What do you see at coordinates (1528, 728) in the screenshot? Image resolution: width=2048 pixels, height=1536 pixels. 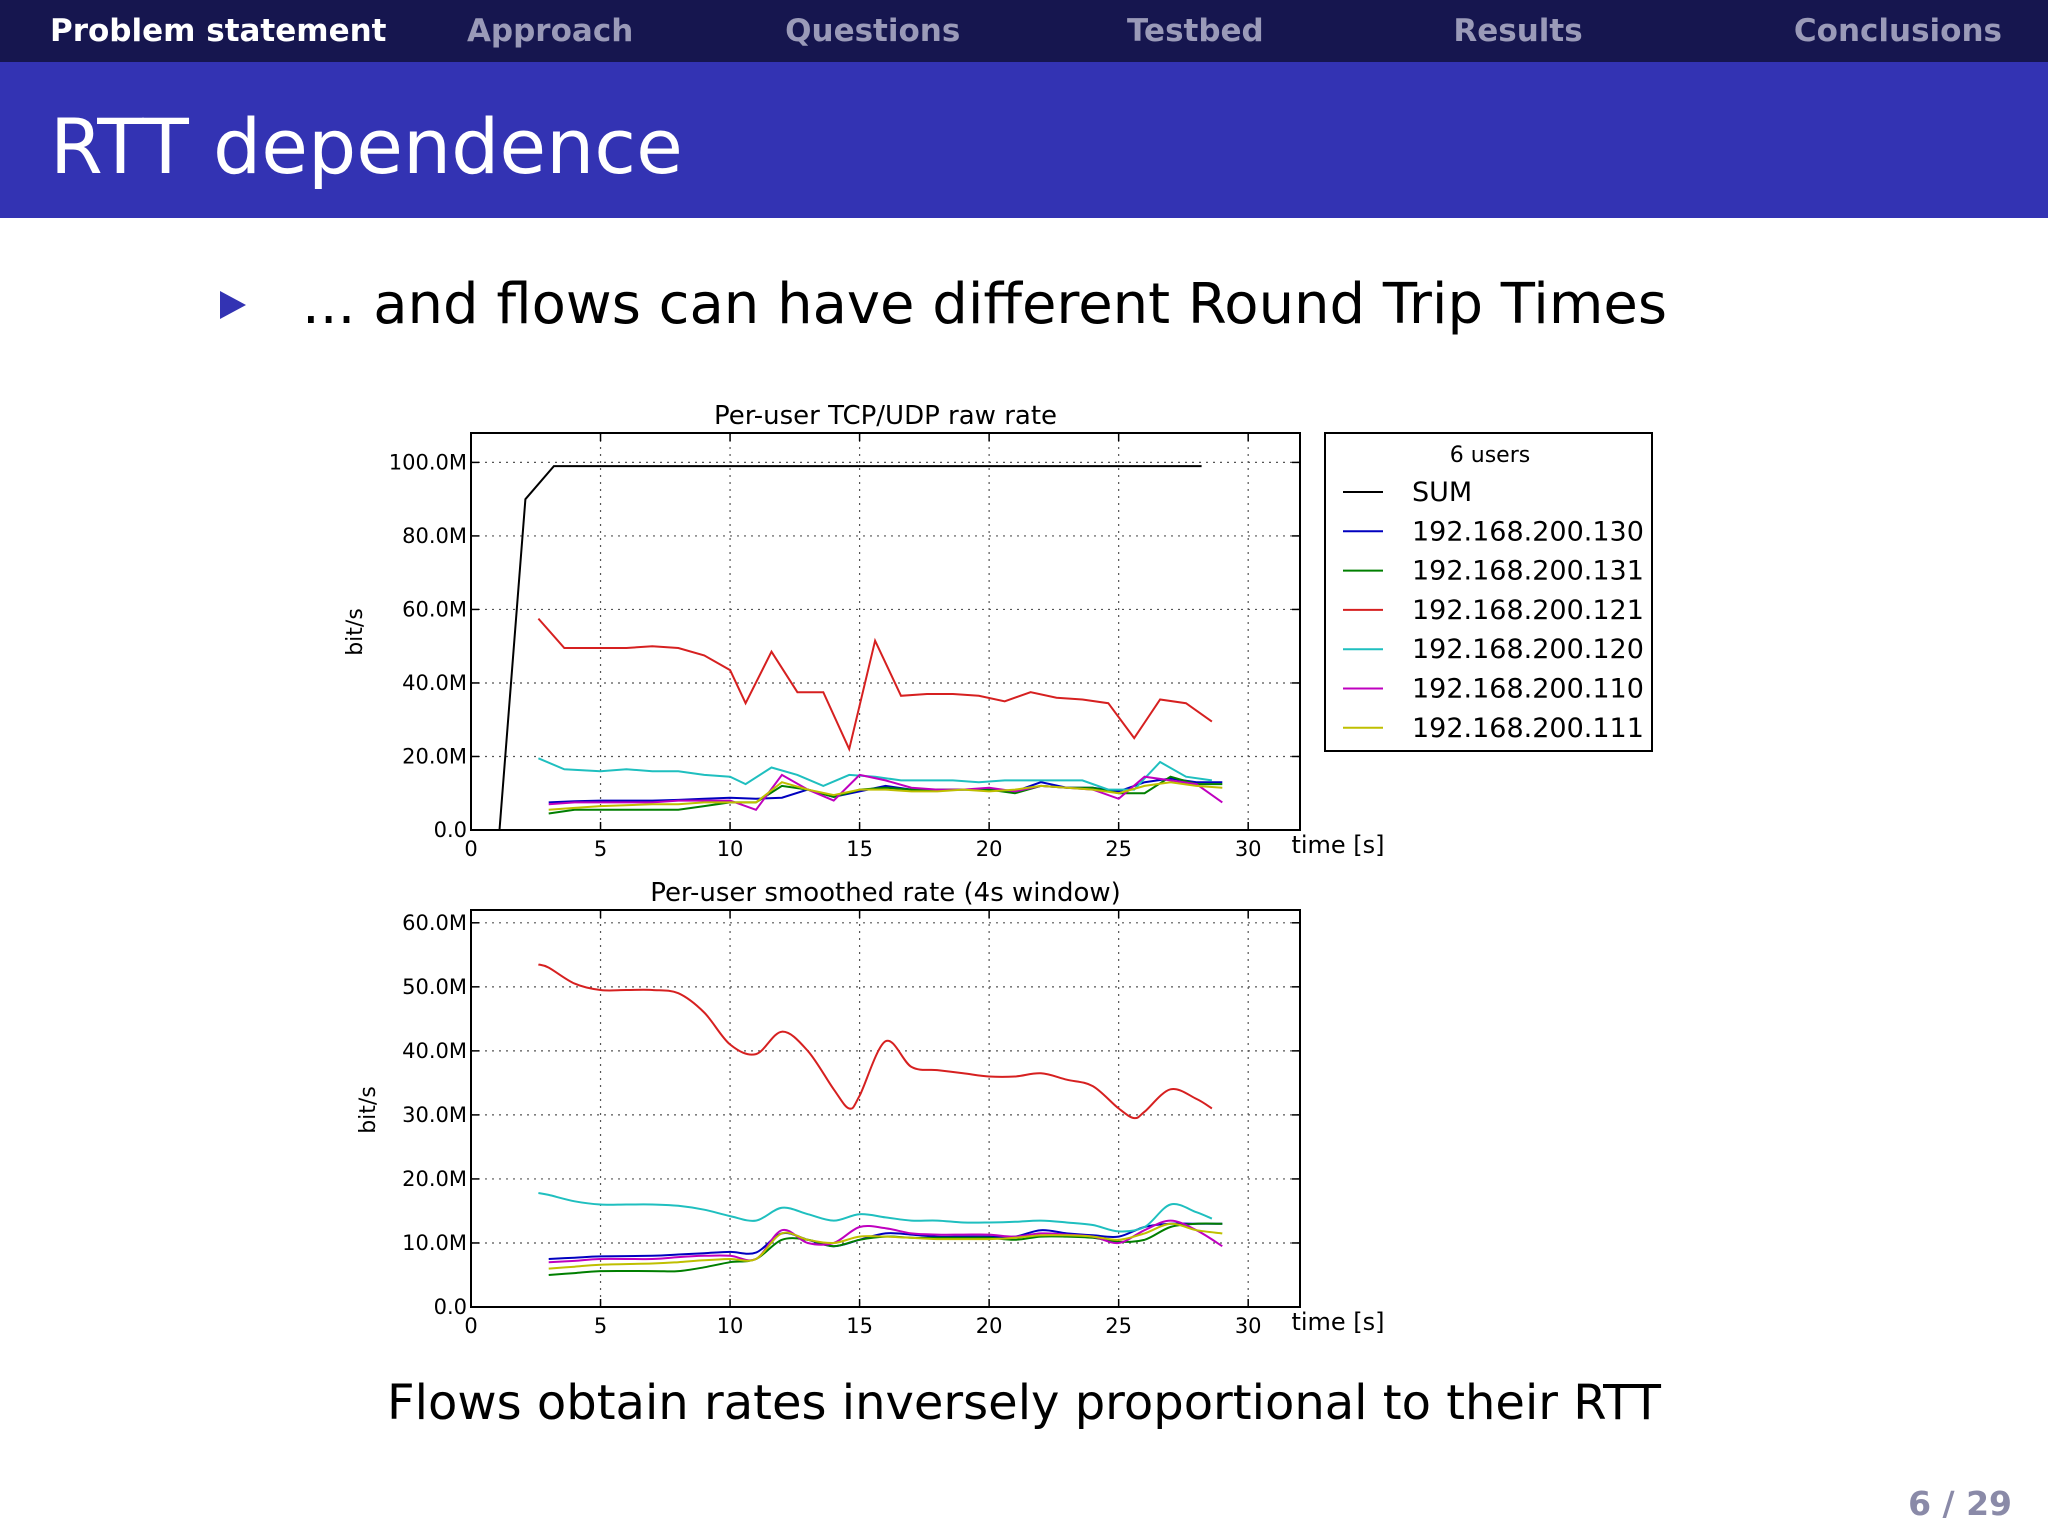 I see `legend-entry-192-168-200-111: 192.168.200.111` at bounding box center [1528, 728].